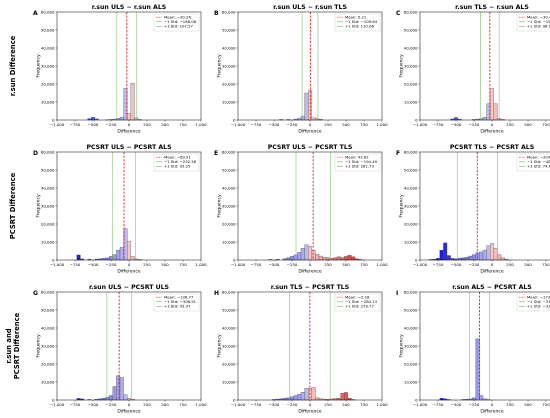 This screenshot has width=550, height=418. What do you see at coordinates (201, 264) in the screenshot?
I see `x-tick-label: 1,000` at bounding box center [201, 264].